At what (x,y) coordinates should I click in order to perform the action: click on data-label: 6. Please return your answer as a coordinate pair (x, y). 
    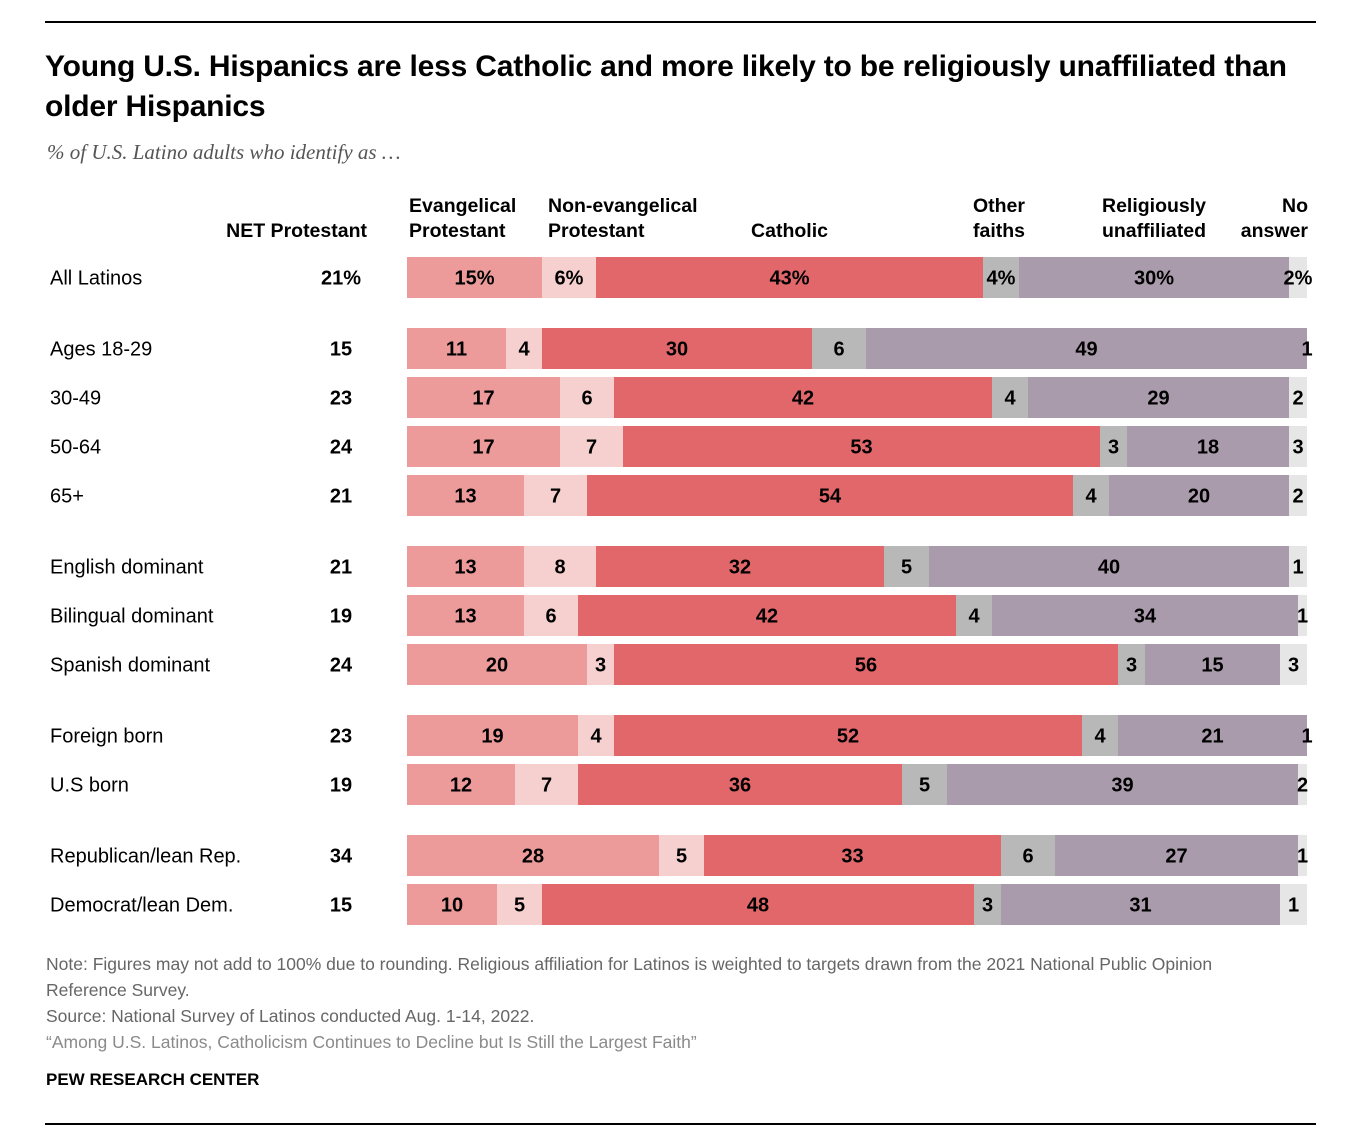
    Looking at the image, I should click on (1027, 857).